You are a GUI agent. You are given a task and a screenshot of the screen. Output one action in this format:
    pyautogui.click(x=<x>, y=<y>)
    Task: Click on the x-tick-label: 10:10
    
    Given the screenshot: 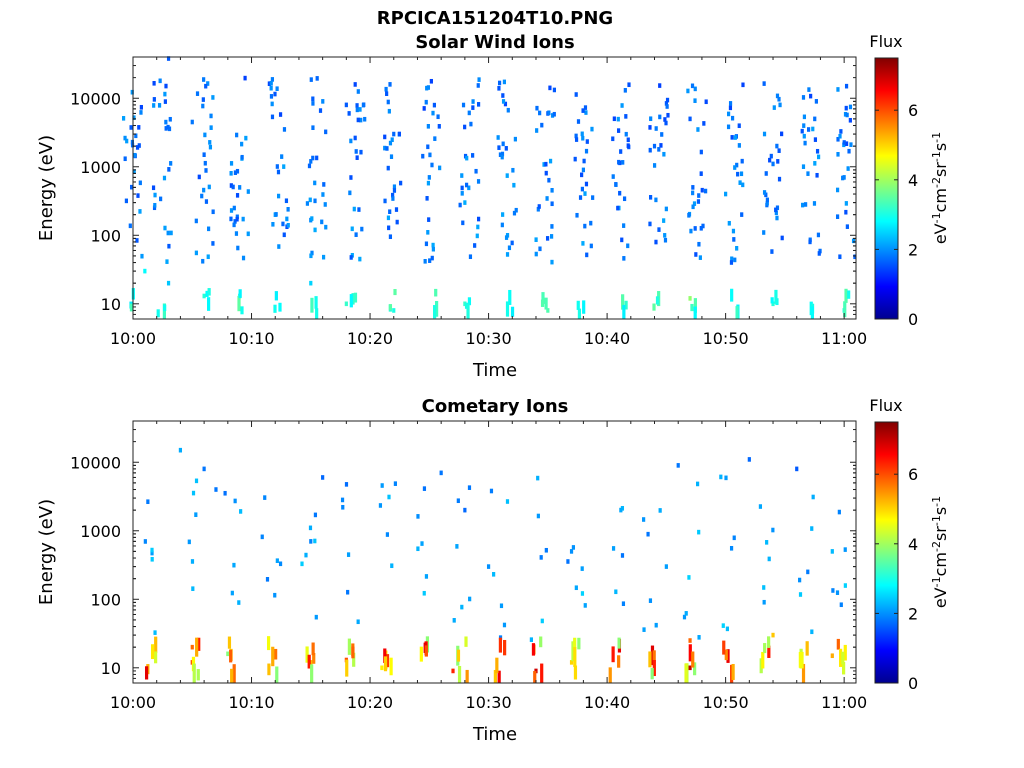 What is the action you would take?
    pyautogui.click(x=251, y=338)
    